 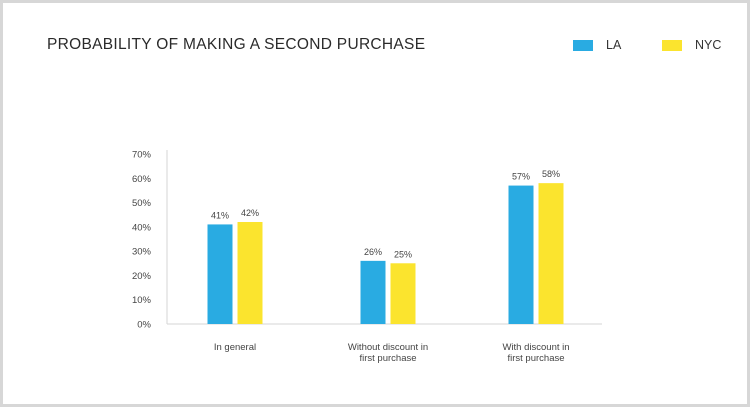 I want to click on data-label: 26%, so click(x=373, y=252).